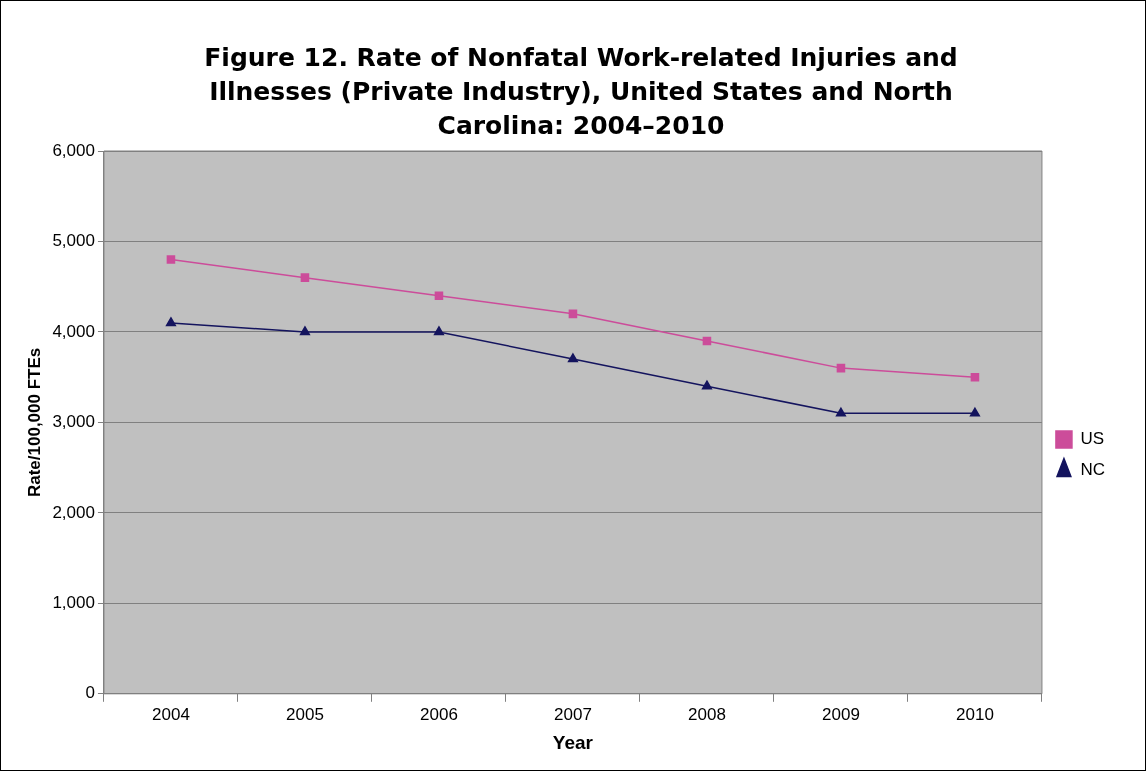 This screenshot has height=771, width=1146. What do you see at coordinates (90, 693) in the screenshot?
I see `y-tick-label: 0` at bounding box center [90, 693].